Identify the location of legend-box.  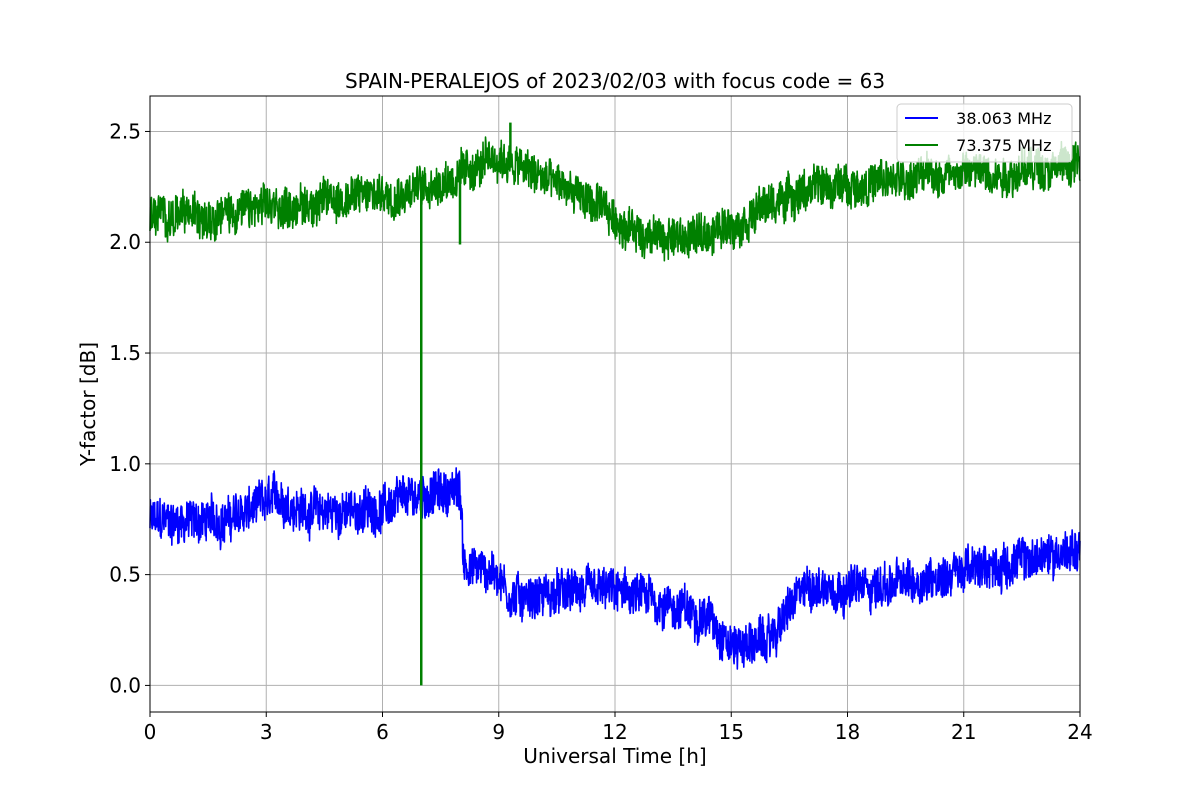
(984, 133).